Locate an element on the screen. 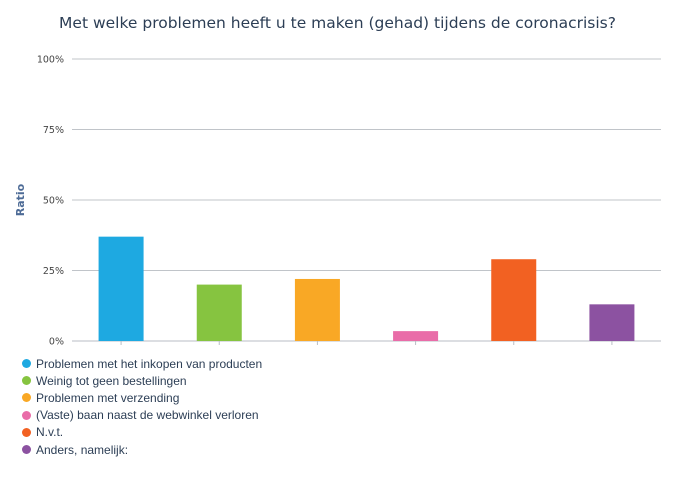  legend-item: Weinig tot geen bestellingen is located at coordinates (142, 380).